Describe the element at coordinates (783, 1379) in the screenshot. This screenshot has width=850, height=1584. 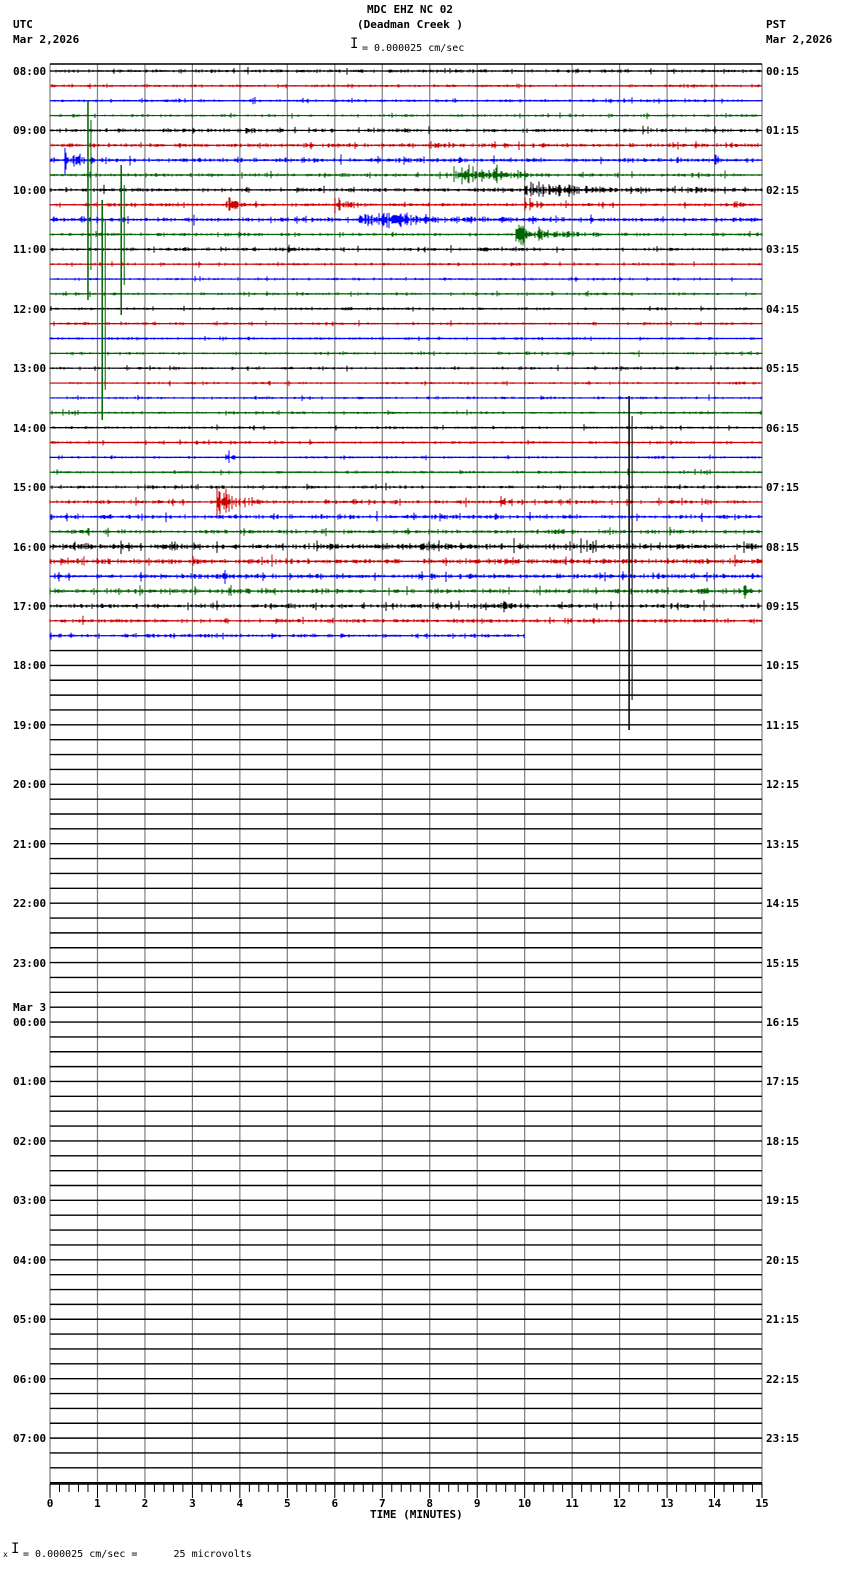
I see `pst-label: 22:15` at that location.